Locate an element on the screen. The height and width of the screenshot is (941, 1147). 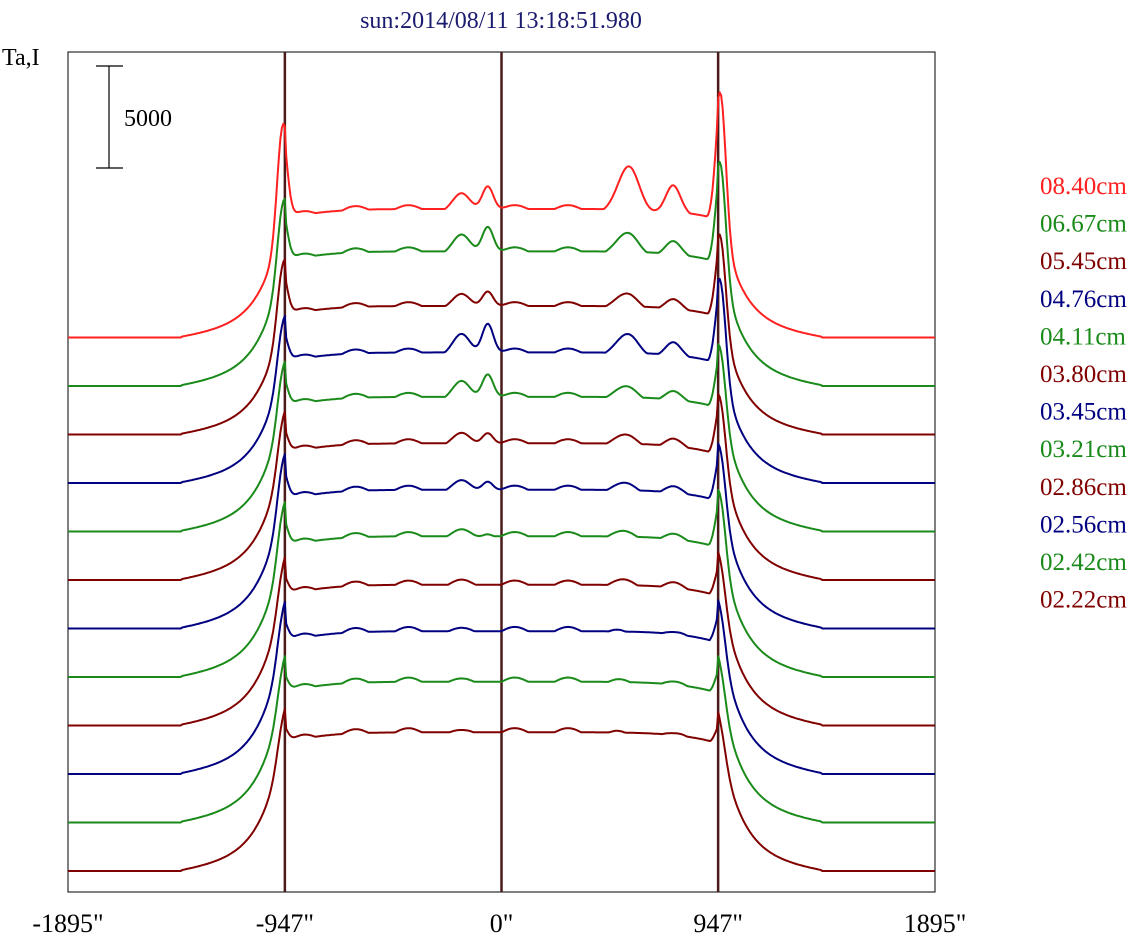
legend-entry: 08.40cm is located at coordinates (1083, 186).